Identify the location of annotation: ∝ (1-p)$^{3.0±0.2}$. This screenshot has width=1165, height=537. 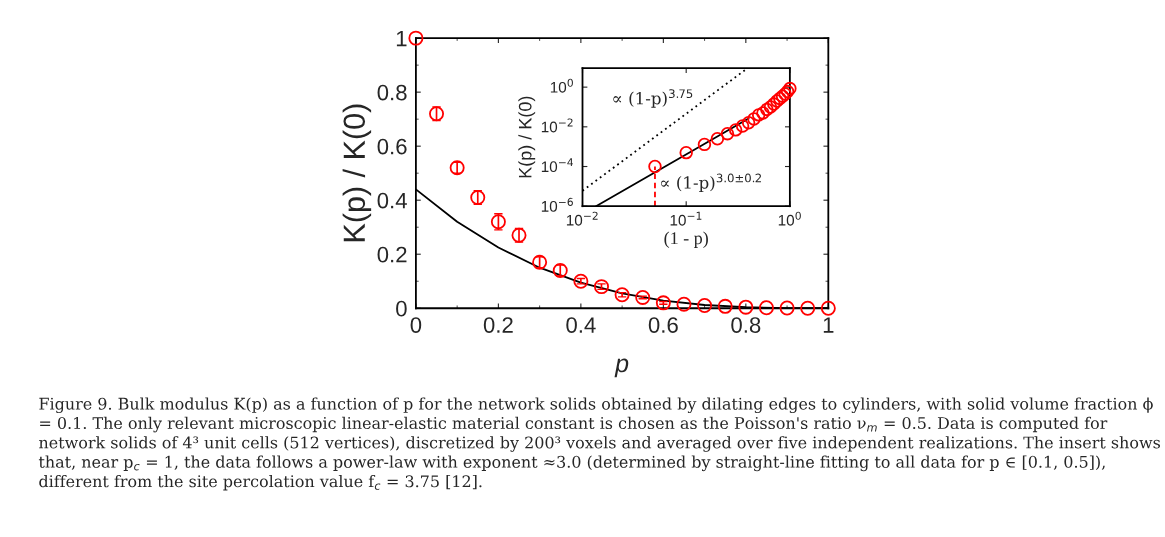
(711, 183).